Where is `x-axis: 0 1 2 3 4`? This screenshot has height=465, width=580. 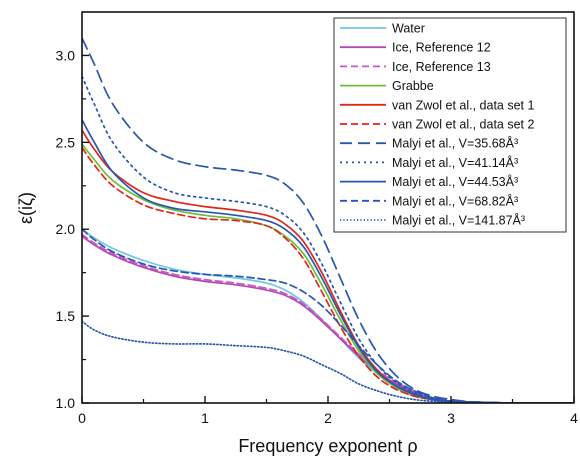
x-axis: 0 1 2 3 4 is located at coordinates (328, 411).